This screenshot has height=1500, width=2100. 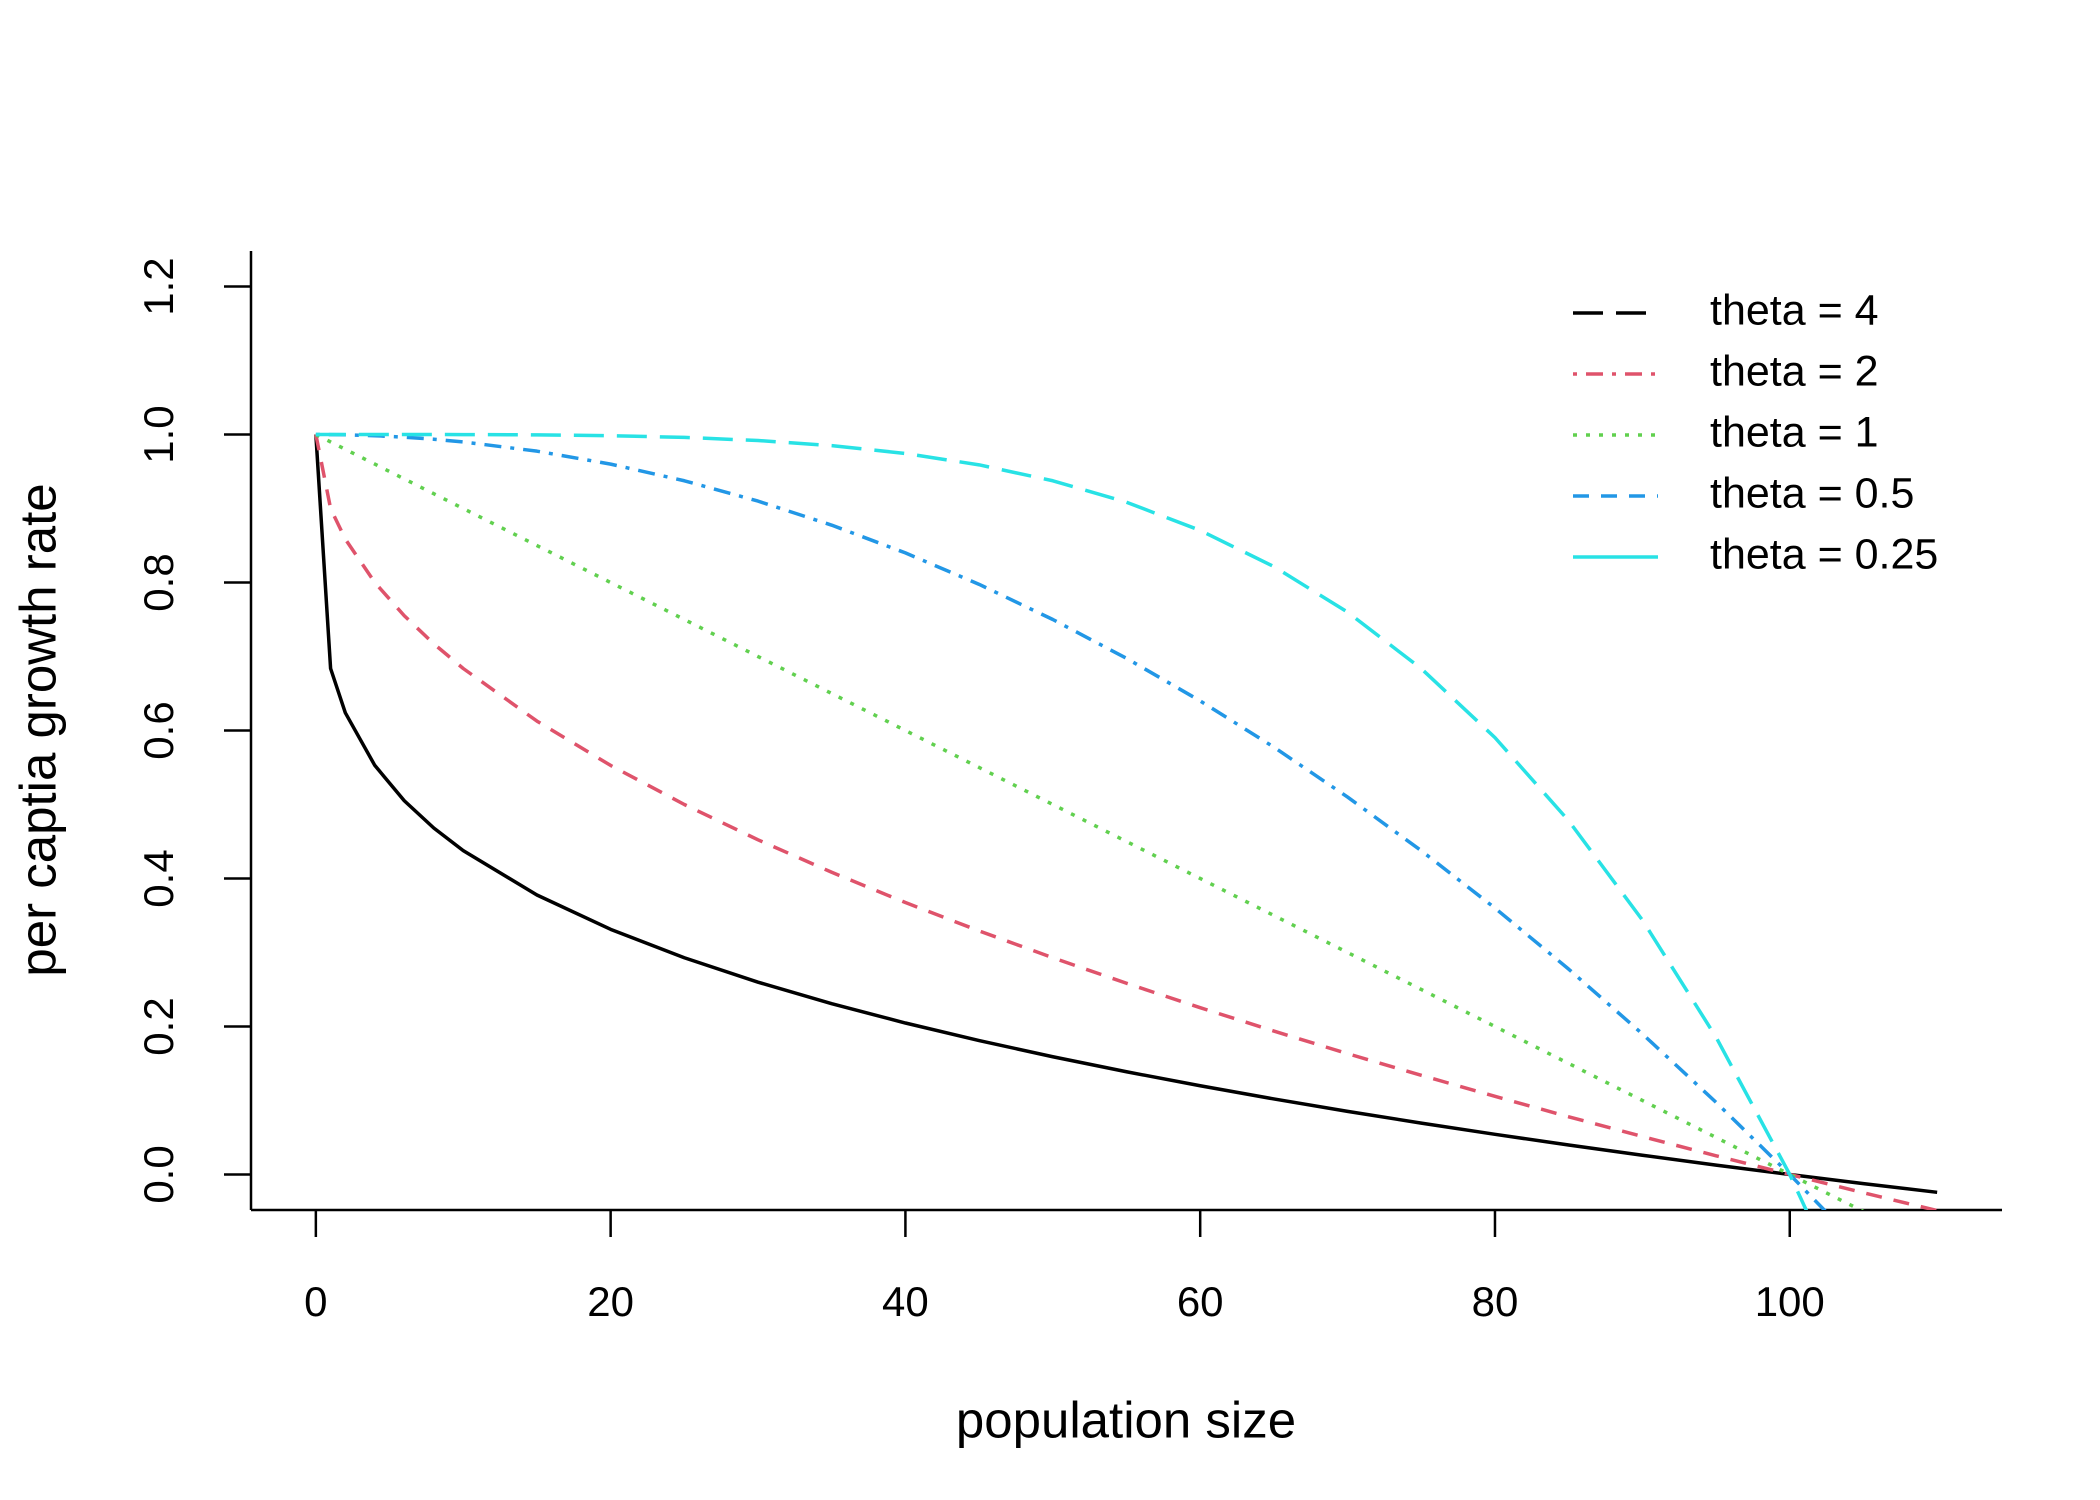 I want to click on x-tick-label: 80, so click(x=1495, y=1301).